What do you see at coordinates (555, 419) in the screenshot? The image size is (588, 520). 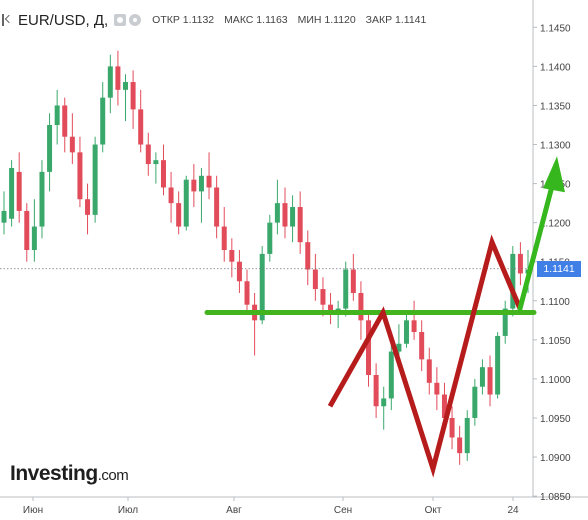 I see `y-tick-label: 1.0950` at bounding box center [555, 419].